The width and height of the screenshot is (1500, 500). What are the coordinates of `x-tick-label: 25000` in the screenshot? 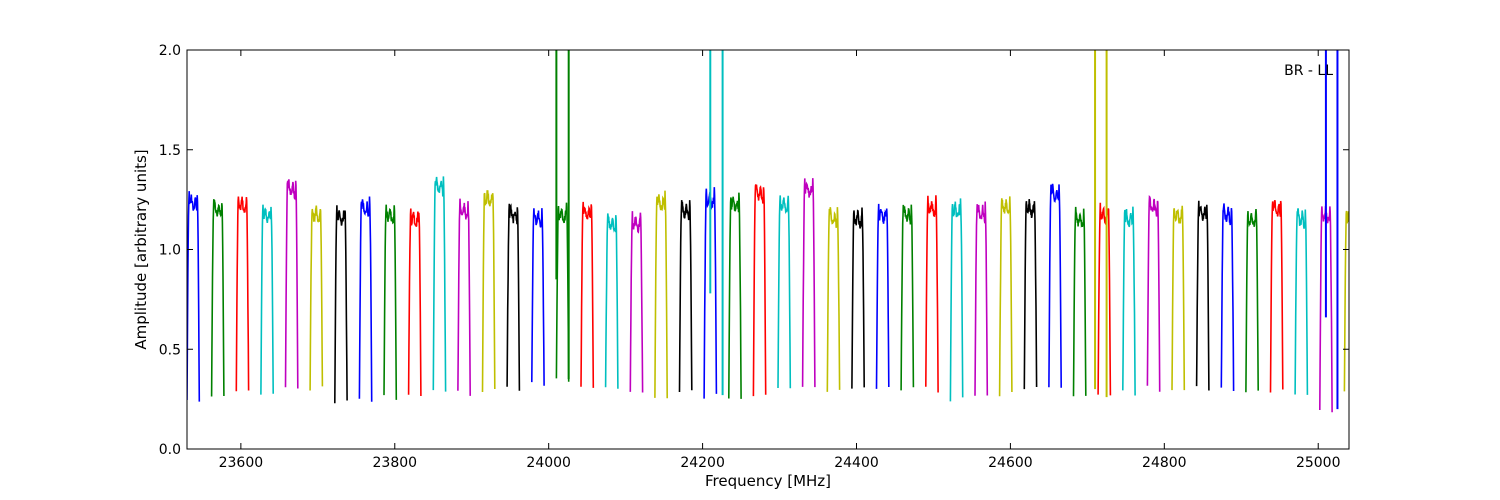 It's located at (1318, 463).